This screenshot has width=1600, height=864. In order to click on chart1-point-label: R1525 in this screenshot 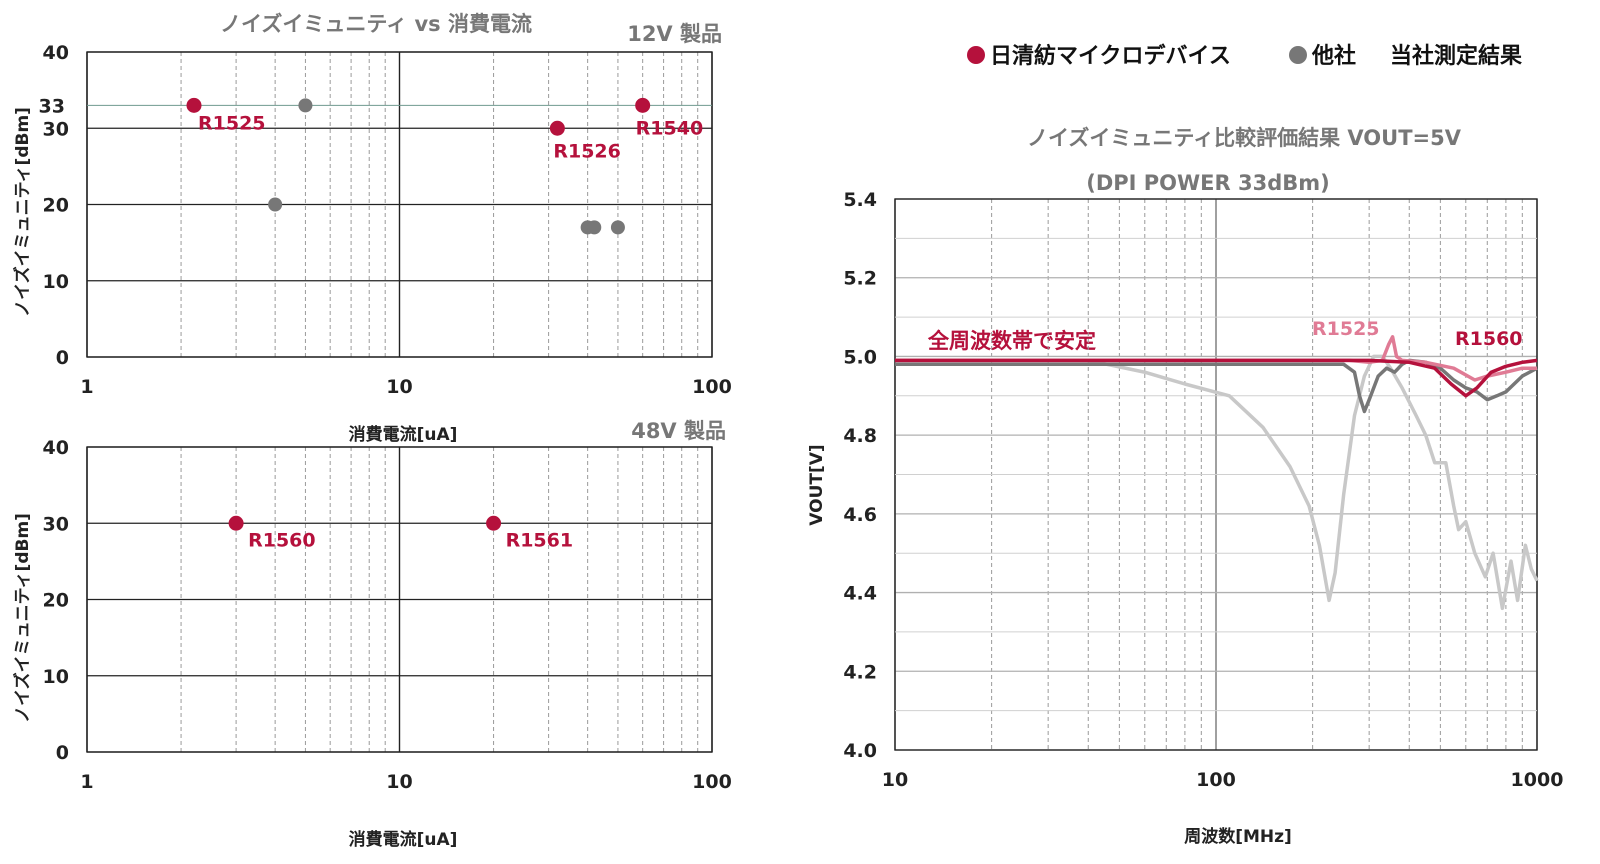, I will do `click(232, 123)`.